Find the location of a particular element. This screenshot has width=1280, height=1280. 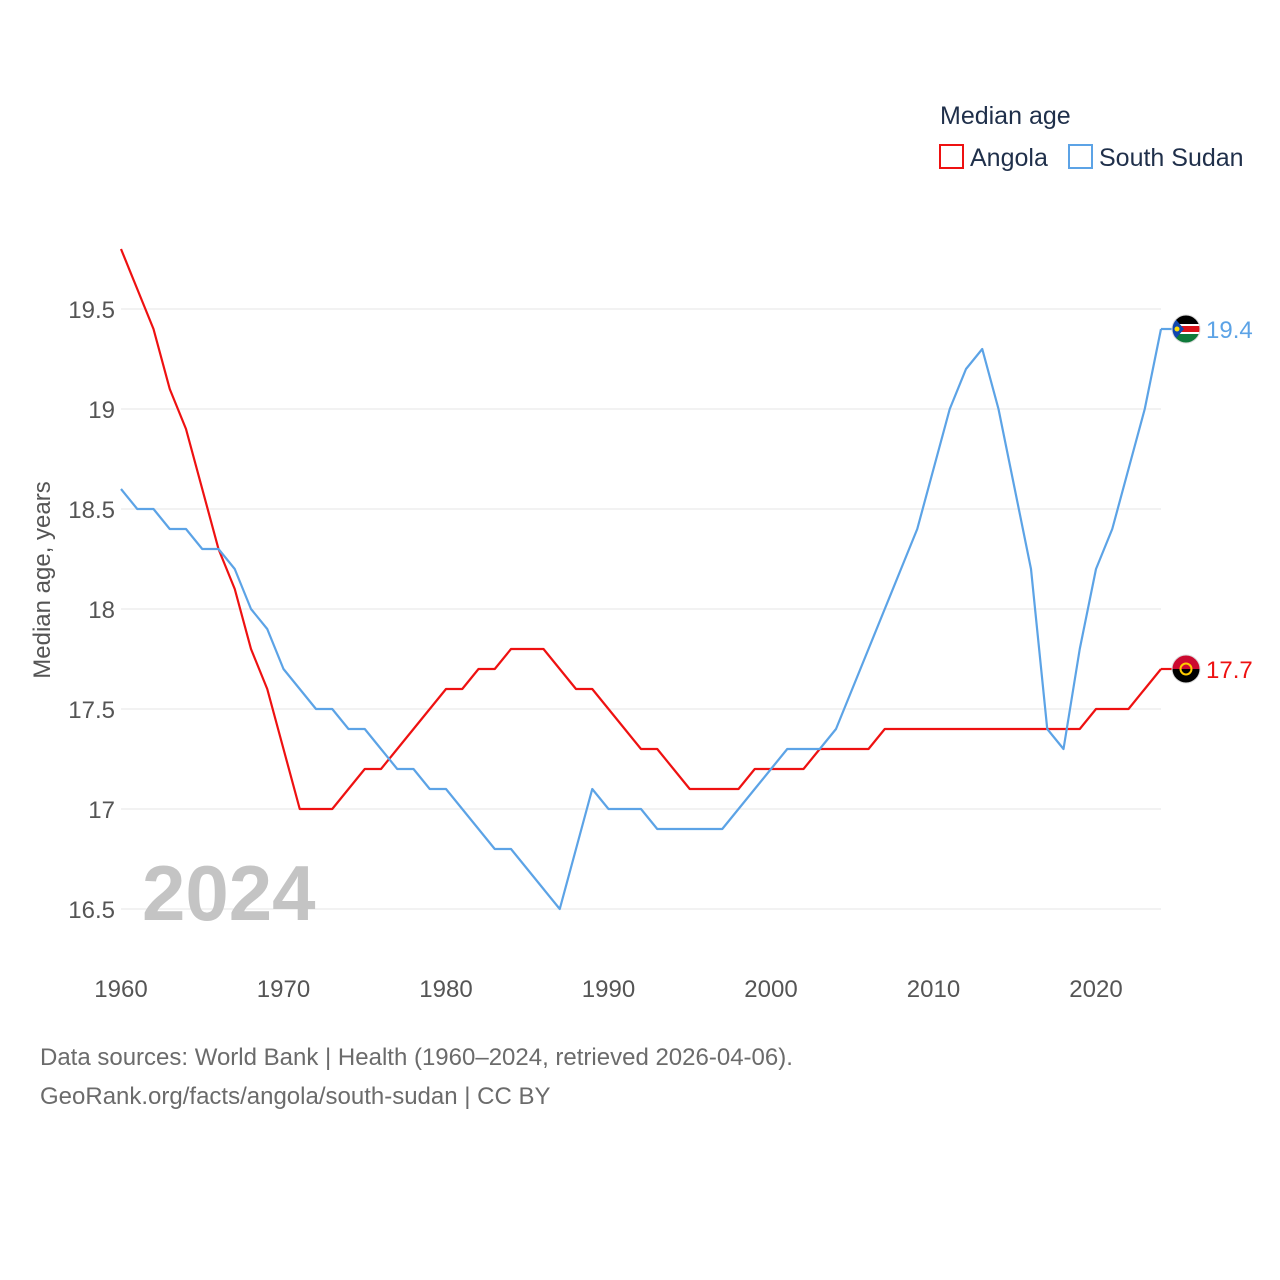

legend-swatch-south-sudan is located at coordinates (1080, 156).